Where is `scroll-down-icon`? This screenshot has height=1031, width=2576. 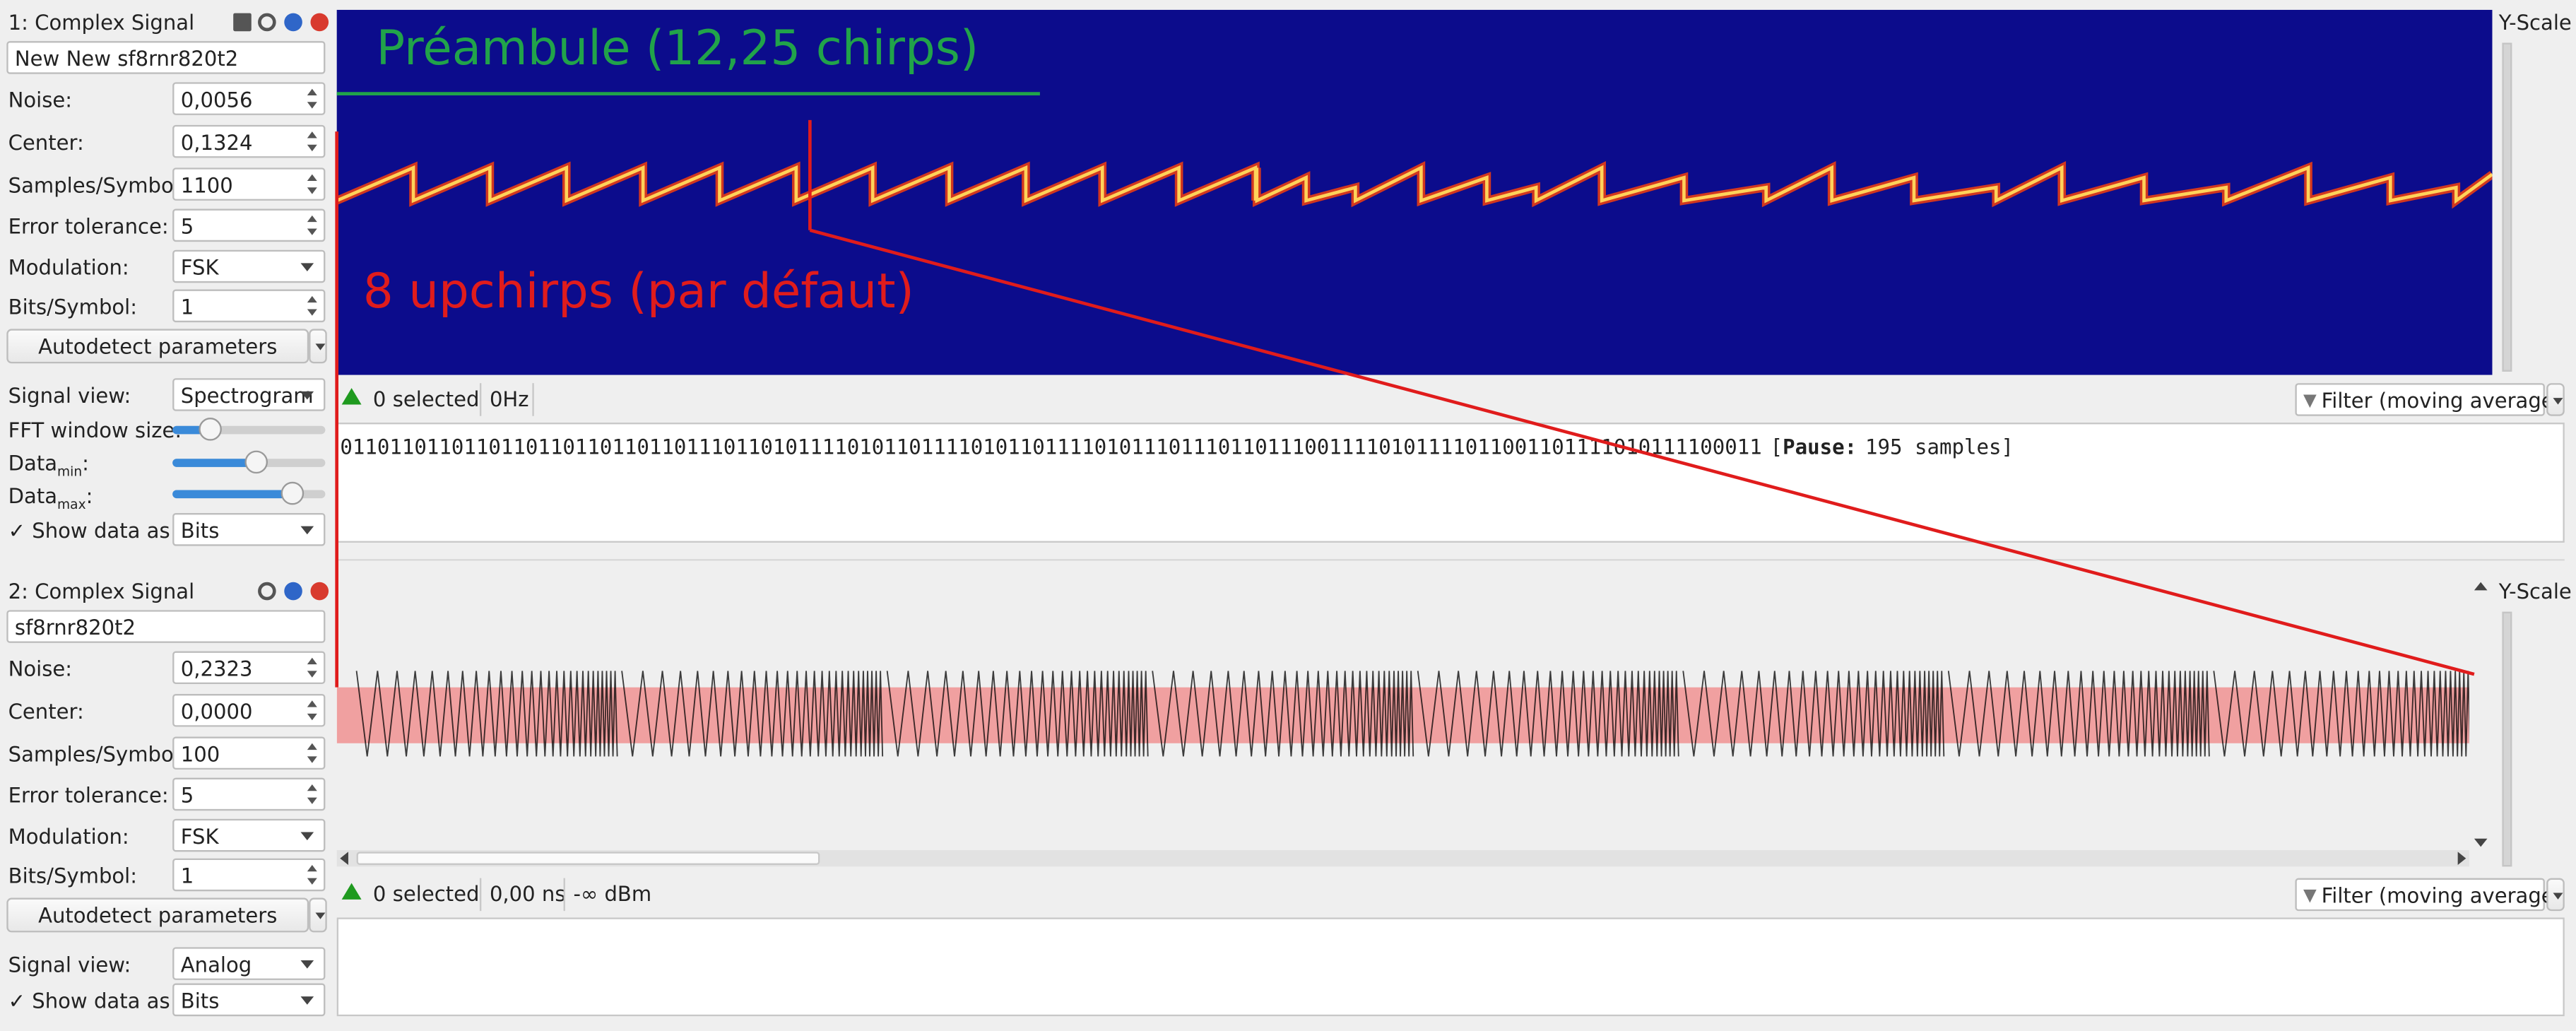
scroll-down-icon is located at coordinates (2481, 842).